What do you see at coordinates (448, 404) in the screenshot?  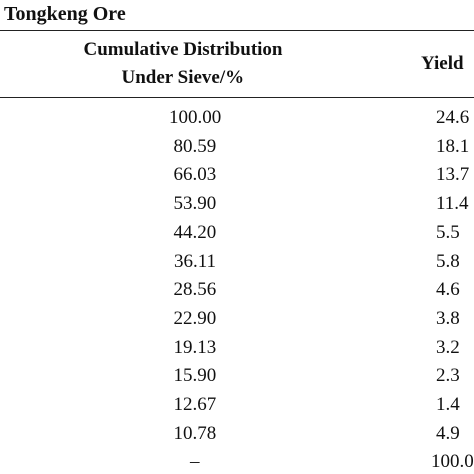 I see `table-cell: 1.4` at bounding box center [448, 404].